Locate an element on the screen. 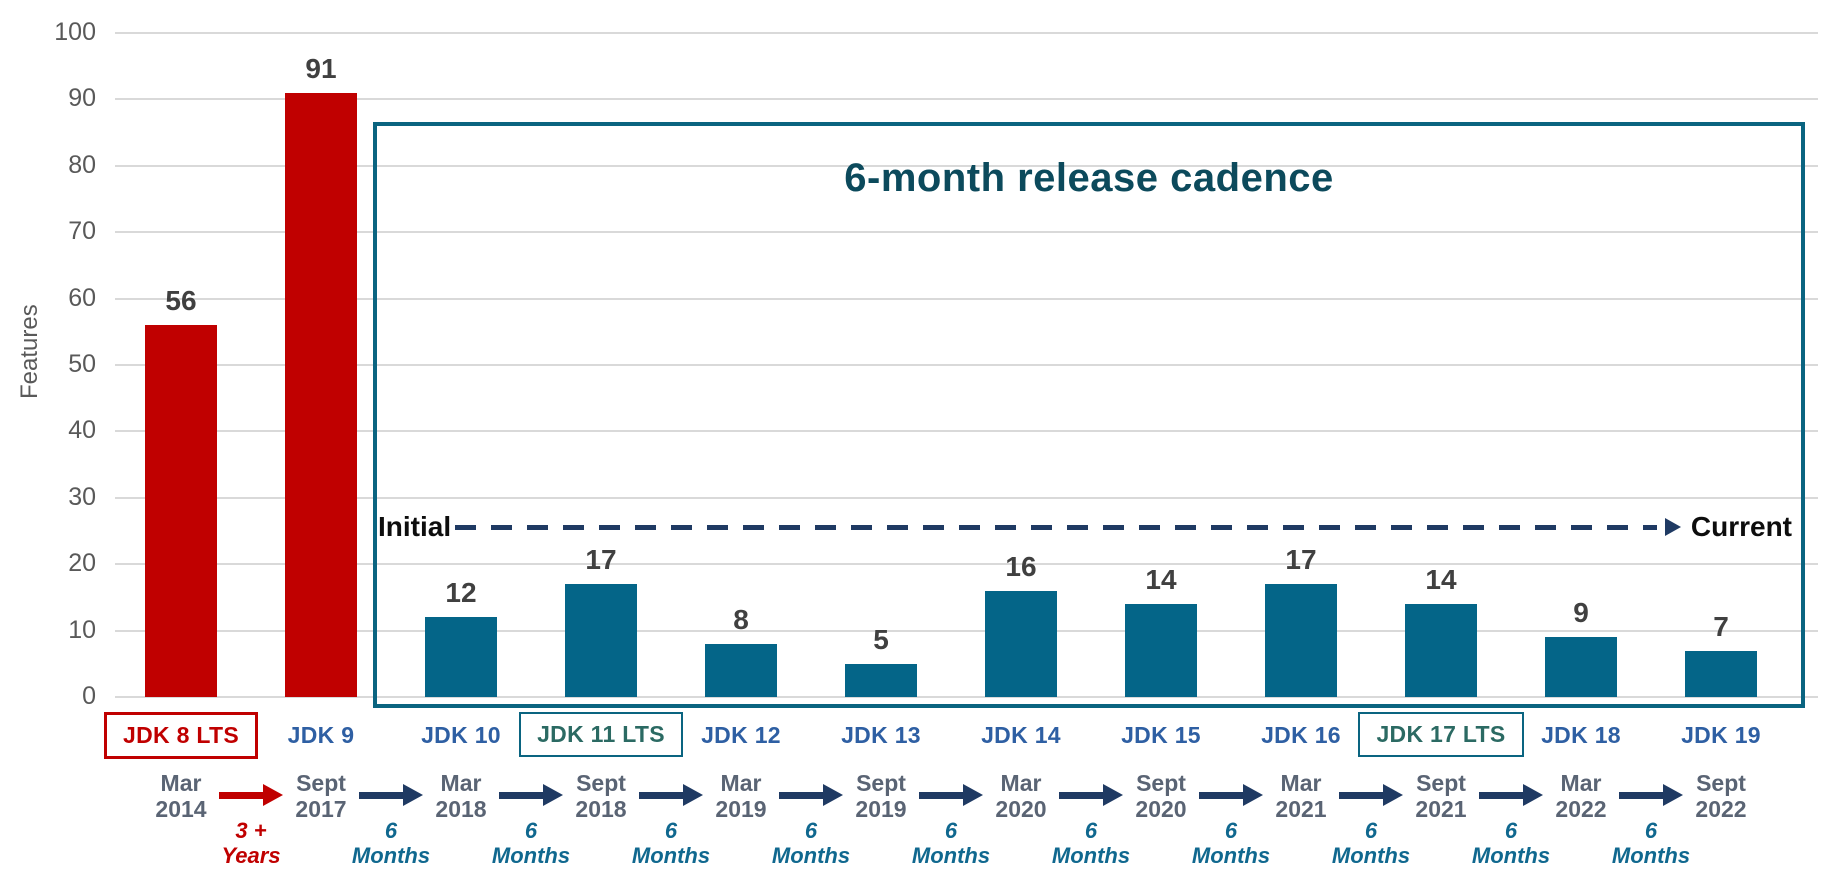  y-tick-label: 30 is located at coordinates (82, 496).